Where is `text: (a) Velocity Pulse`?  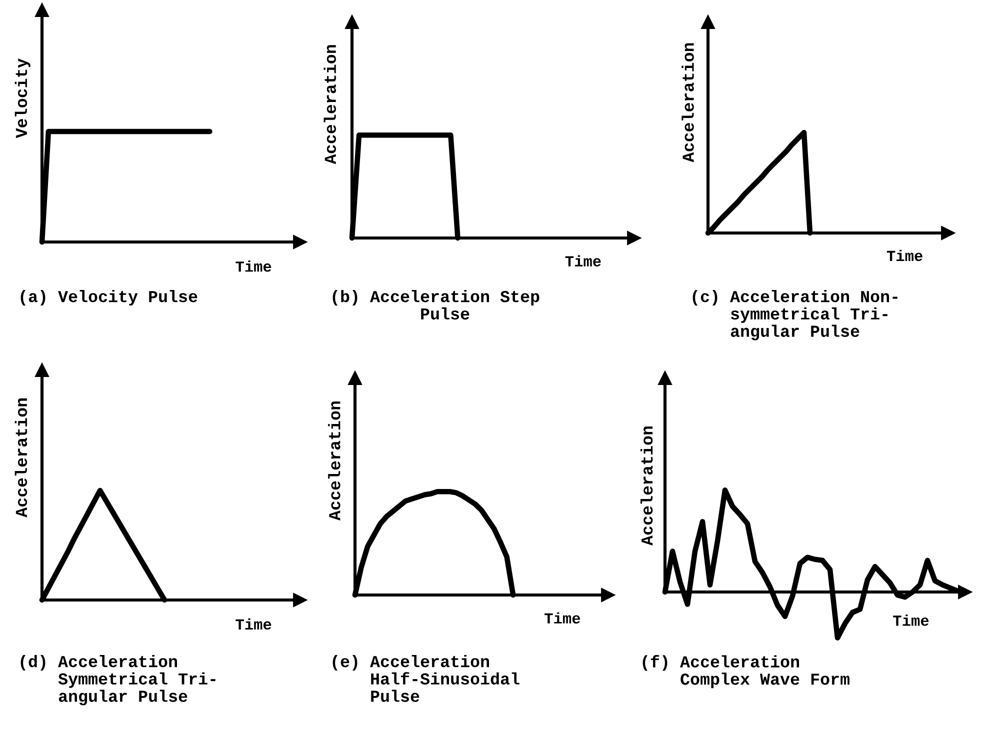 text: (a) Velocity Pulse is located at coordinates (109, 298).